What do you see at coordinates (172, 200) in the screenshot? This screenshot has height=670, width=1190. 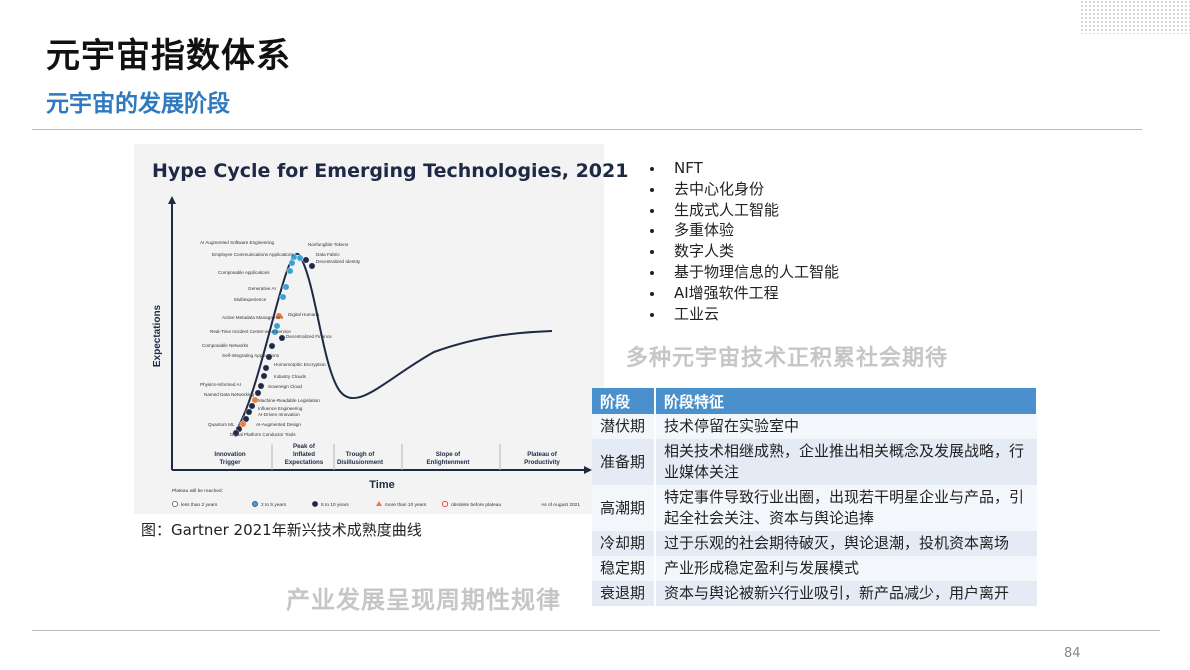 I see `y-axis-arrow` at bounding box center [172, 200].